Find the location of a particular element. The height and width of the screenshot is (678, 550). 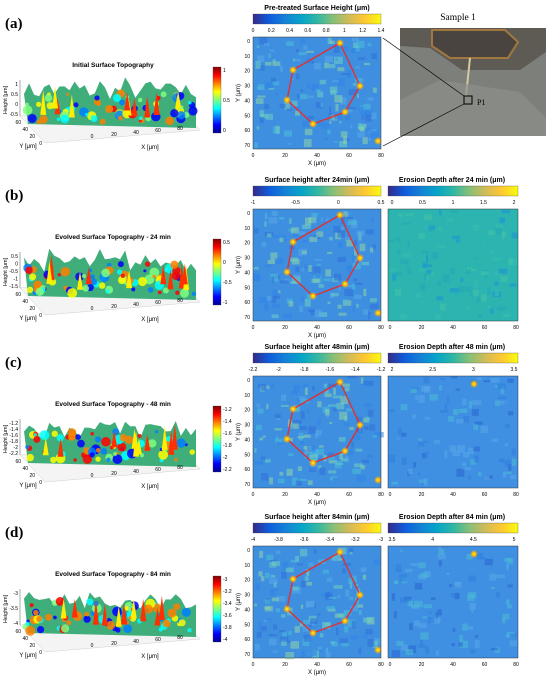

row-label: (c) is located at coordinates (13, 363).